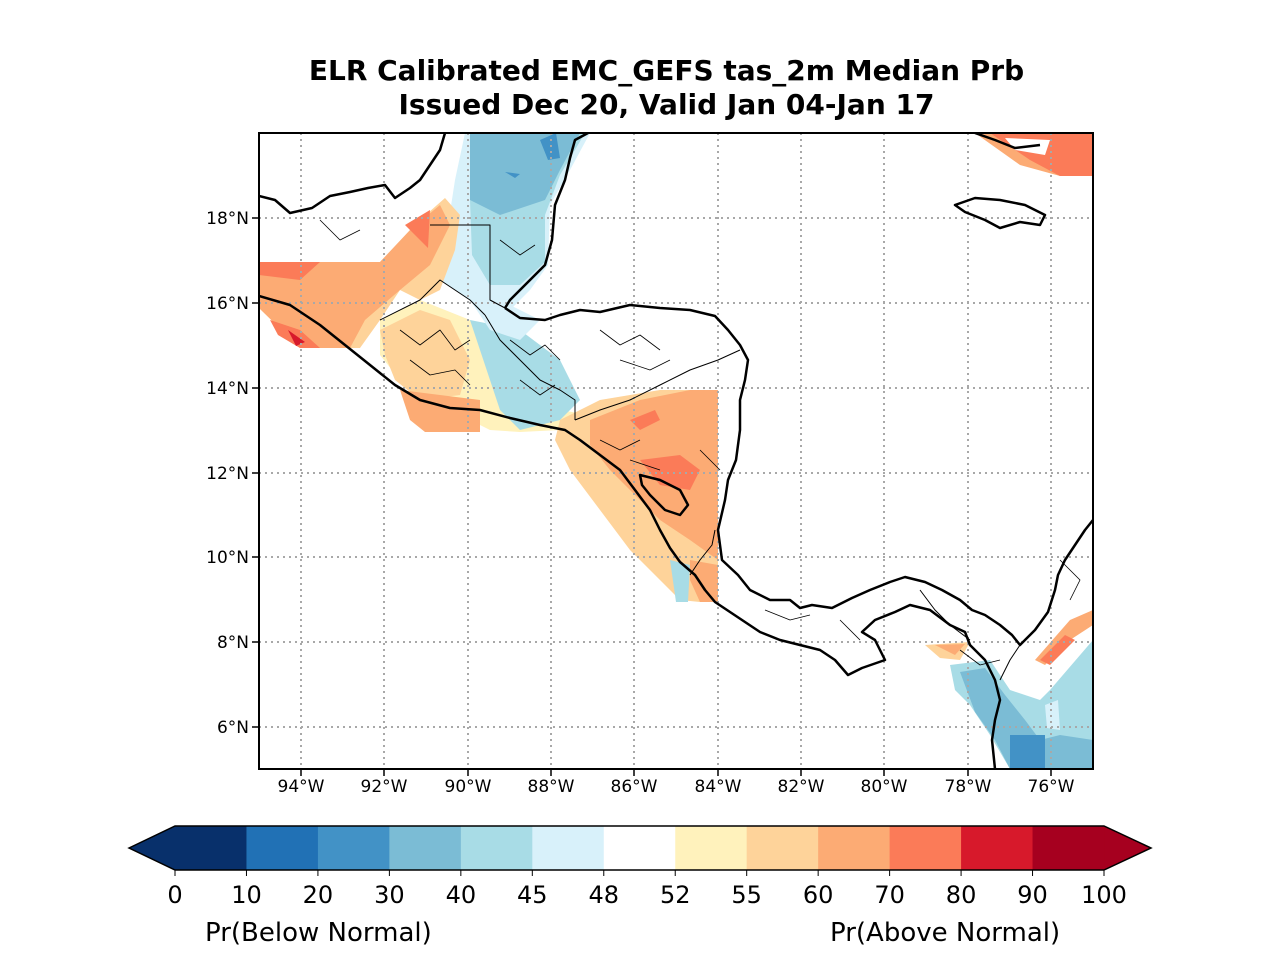  What do you see at coordinates (468, 787) in the screenshot?
I see `lon-label: 90°W` at bounding box center [468, 787].